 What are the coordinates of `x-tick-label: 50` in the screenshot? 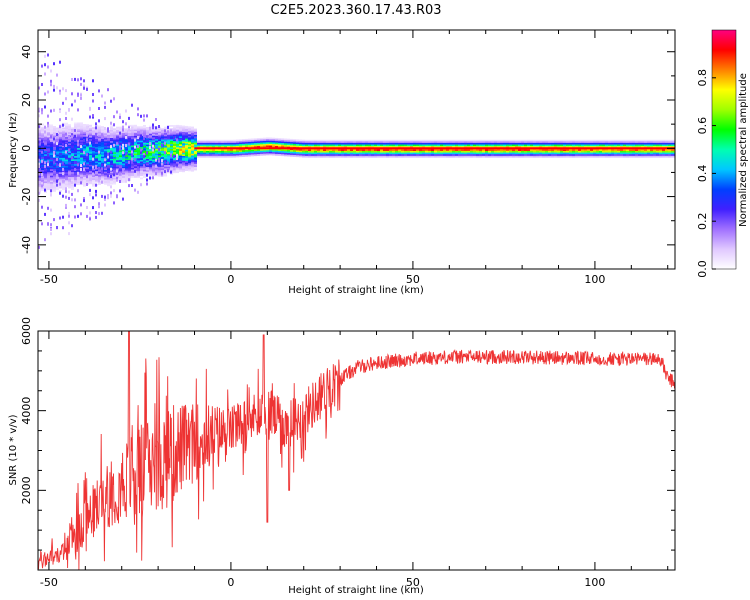 It's located at (413, 279).